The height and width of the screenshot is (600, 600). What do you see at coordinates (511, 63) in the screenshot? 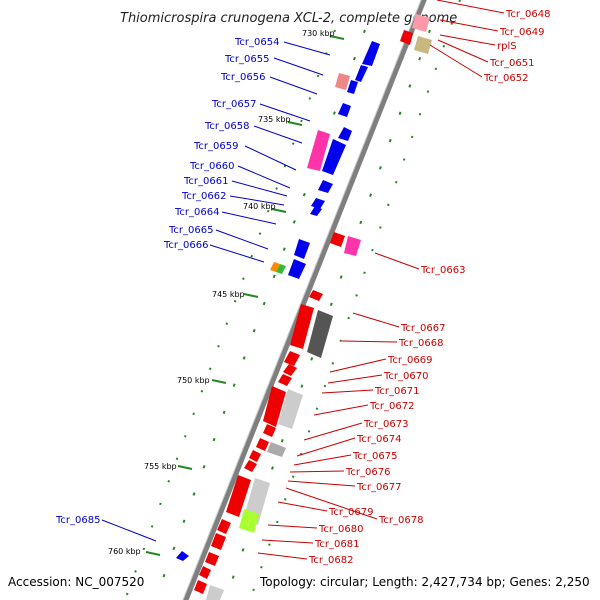
I see `gene-label: Tcr_0651` at bounding box center [511, 63].